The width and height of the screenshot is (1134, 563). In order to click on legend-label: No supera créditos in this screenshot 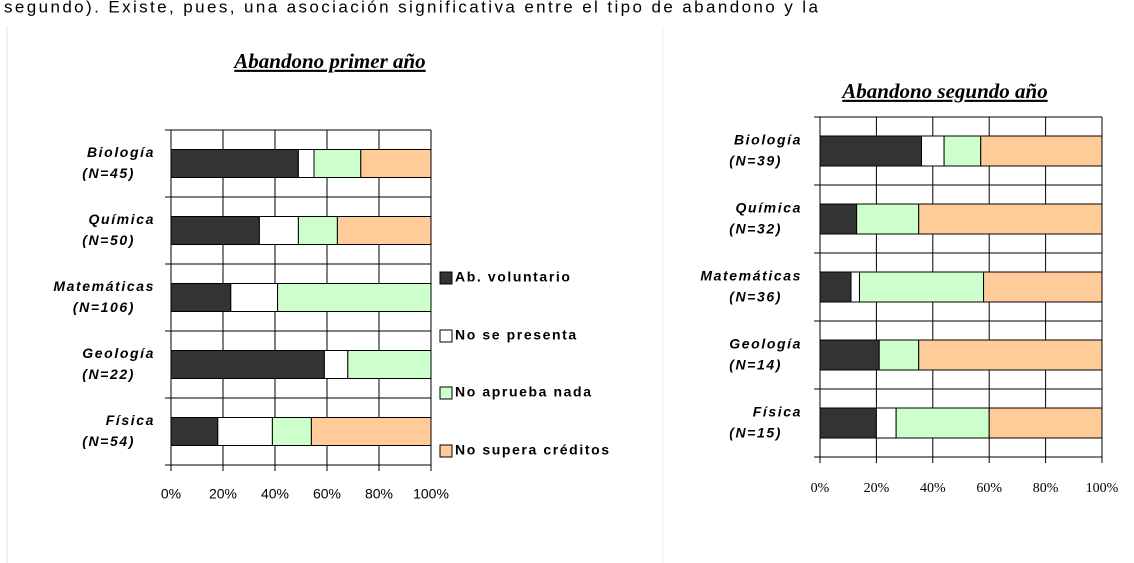, I will do `click(533, 450)`.